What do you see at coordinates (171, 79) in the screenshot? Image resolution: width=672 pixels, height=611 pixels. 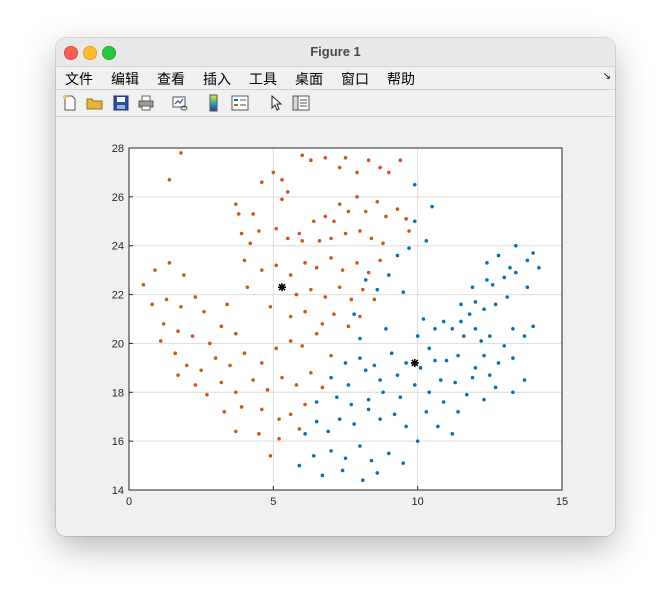 I see `menu-view: 查看` at bounding box center [171, 79].